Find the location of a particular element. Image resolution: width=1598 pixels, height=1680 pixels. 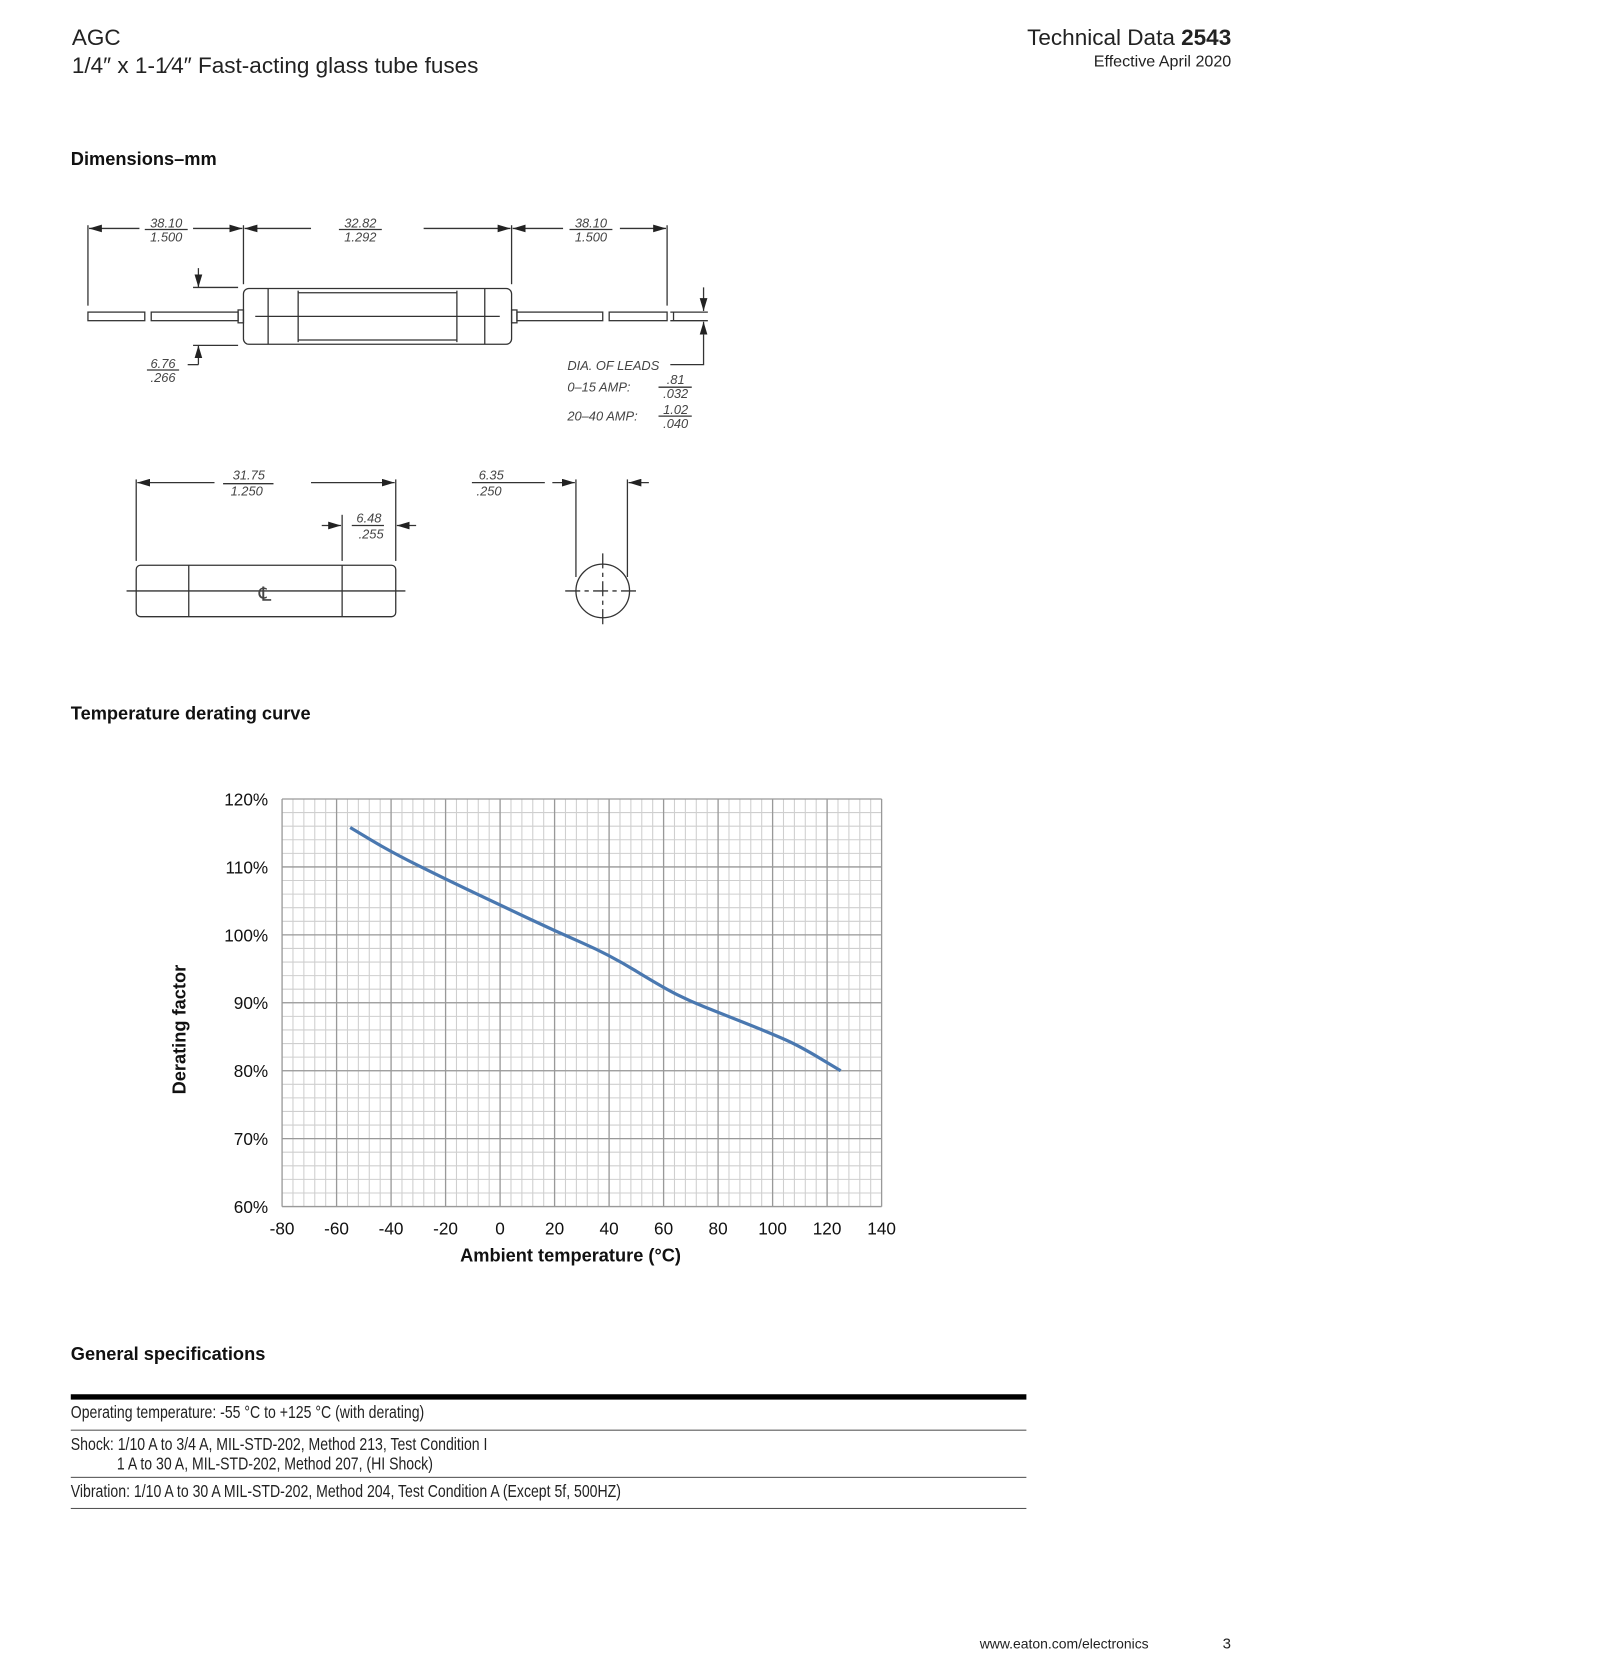

section-specs: General specifications is located at coordinates (168, 1354).